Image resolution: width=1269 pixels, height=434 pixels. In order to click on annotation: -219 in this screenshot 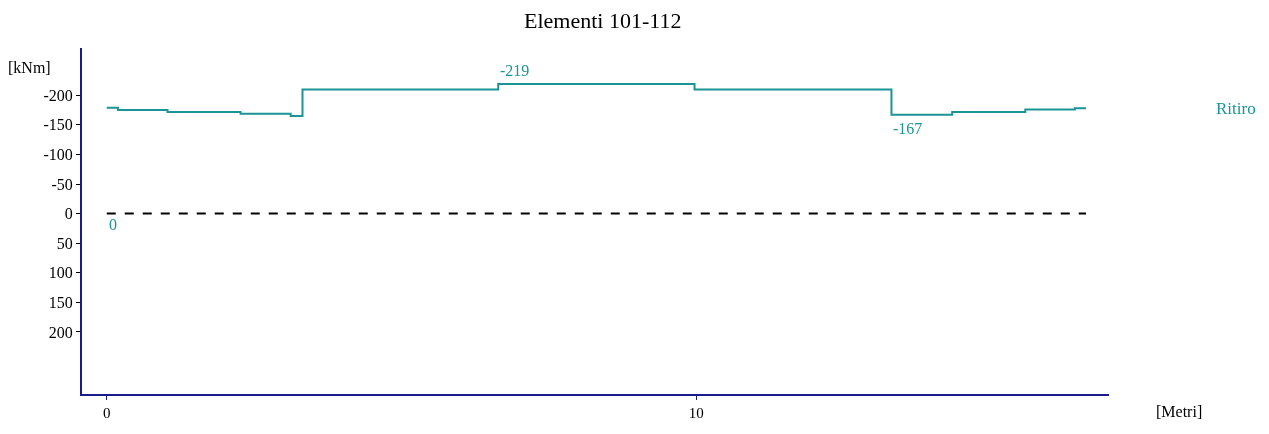, I will do `click(515, 70)`.